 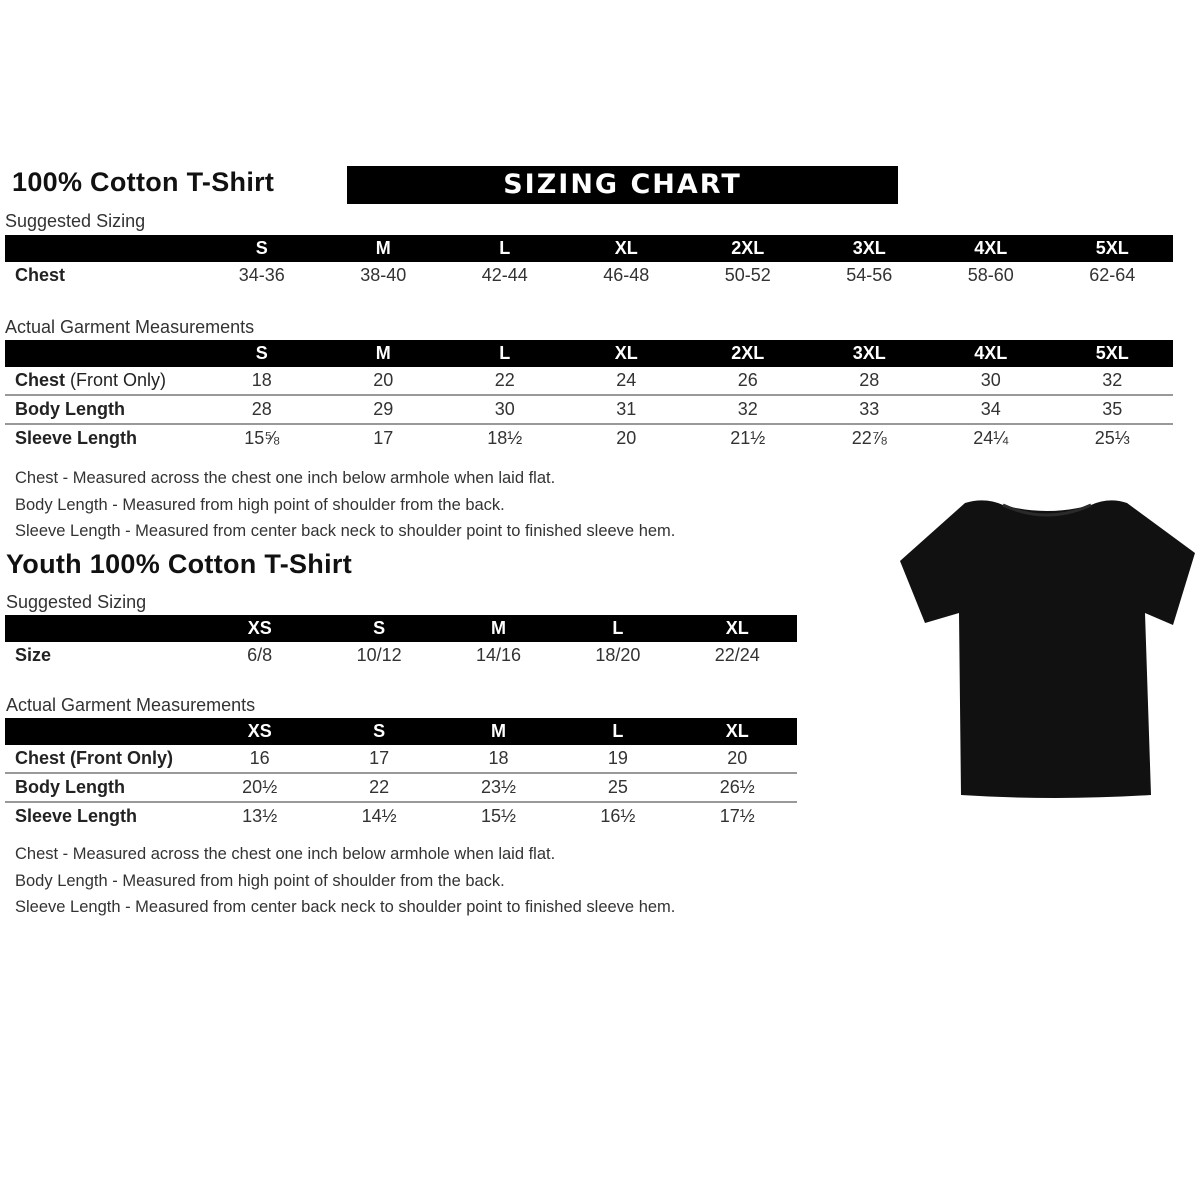 What do you see at coordinates (737, 816) in the screenshot?
I see `cell-value: 17½` at bounding box center [737, 816].